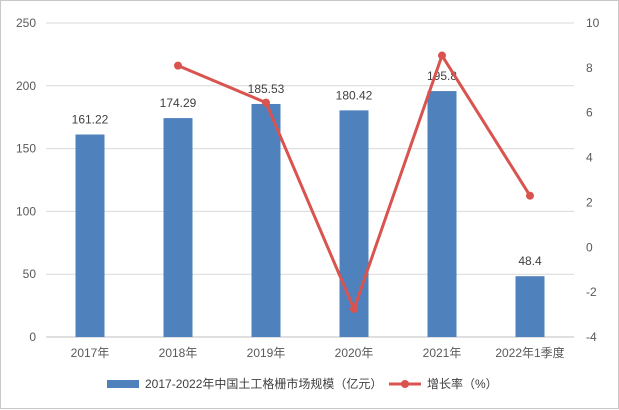 This screenshot has height=410, width=619. I want to click on x-category-label: 2022年1季度, so click(529, 352).